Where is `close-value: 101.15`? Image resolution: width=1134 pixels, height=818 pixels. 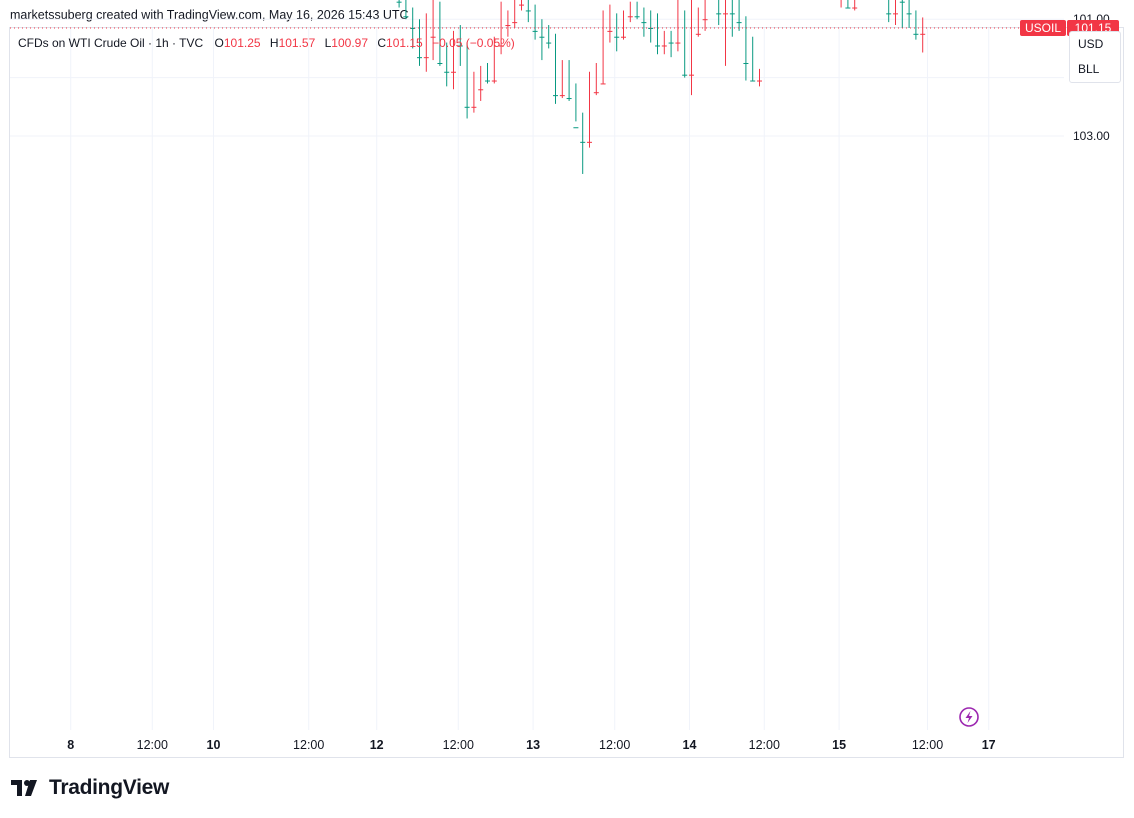
close-value: 101.15 is located at coordinates (404, 43).